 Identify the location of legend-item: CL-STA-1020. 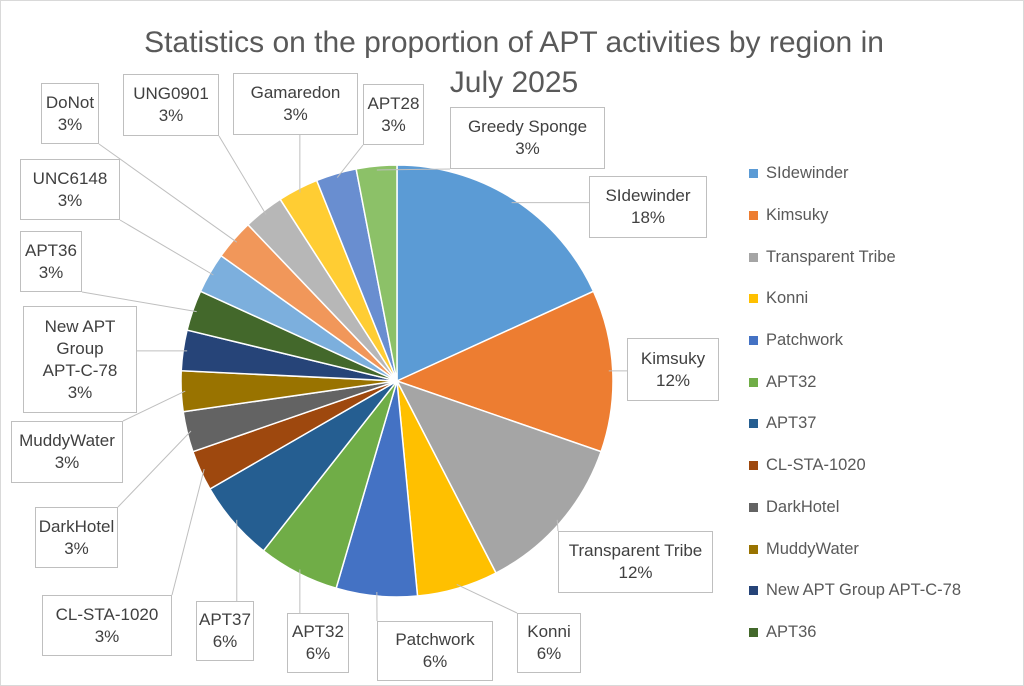
(855, 466).